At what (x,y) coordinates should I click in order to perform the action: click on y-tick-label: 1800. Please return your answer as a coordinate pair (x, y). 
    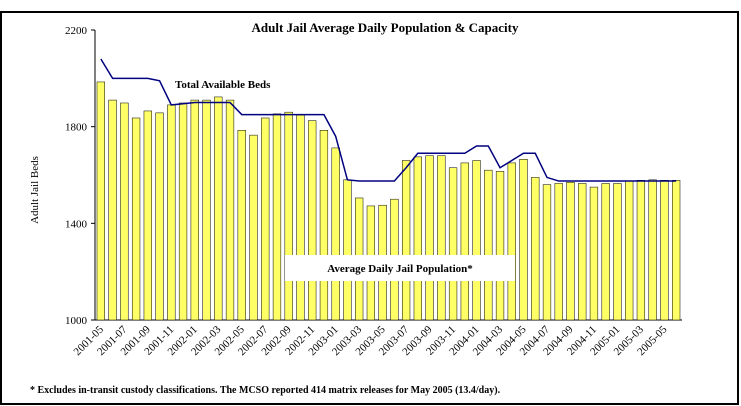
    Looking at the image, I should click on (76, 128).